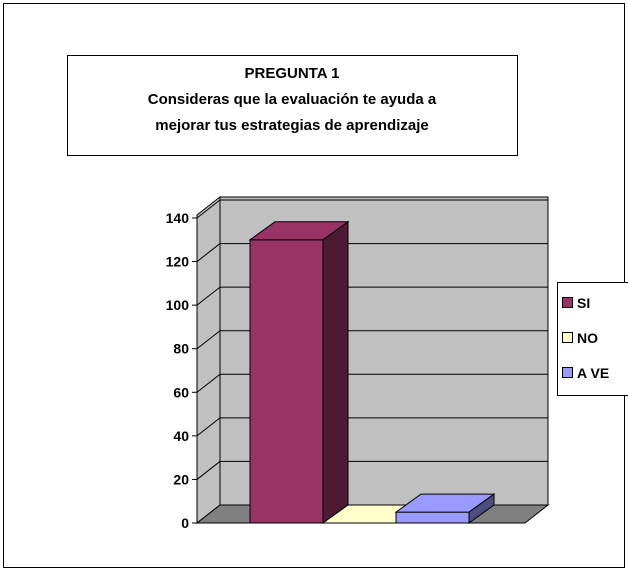 The width and height of the screenshot is (628, 576). Describe the element at coordinates (587, 338) in the screenshot. I see `legend-label: NO` at that location.